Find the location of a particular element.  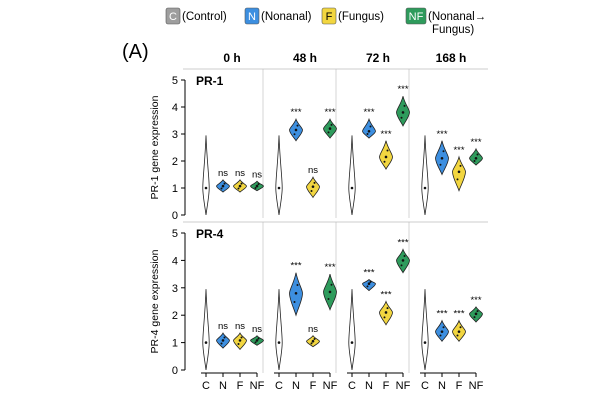

violin-f is located at coordinates (459, 173).